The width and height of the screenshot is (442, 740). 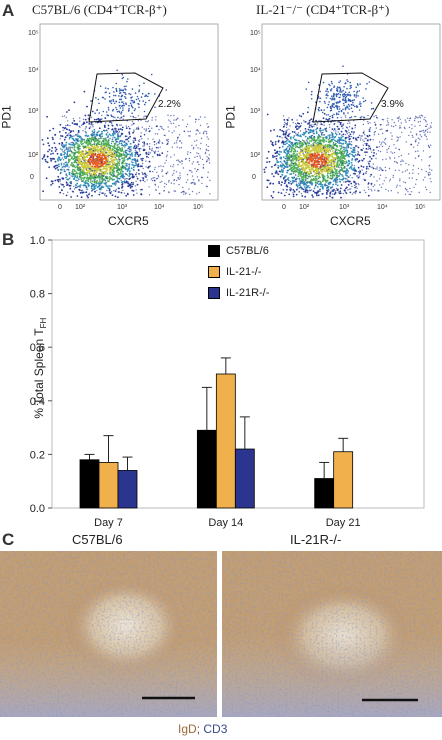 What do you see at coordinates (255, 33) in the screenshot?
I see `flow-ytick-right: 10⁵` at bounding box center [255, 33].